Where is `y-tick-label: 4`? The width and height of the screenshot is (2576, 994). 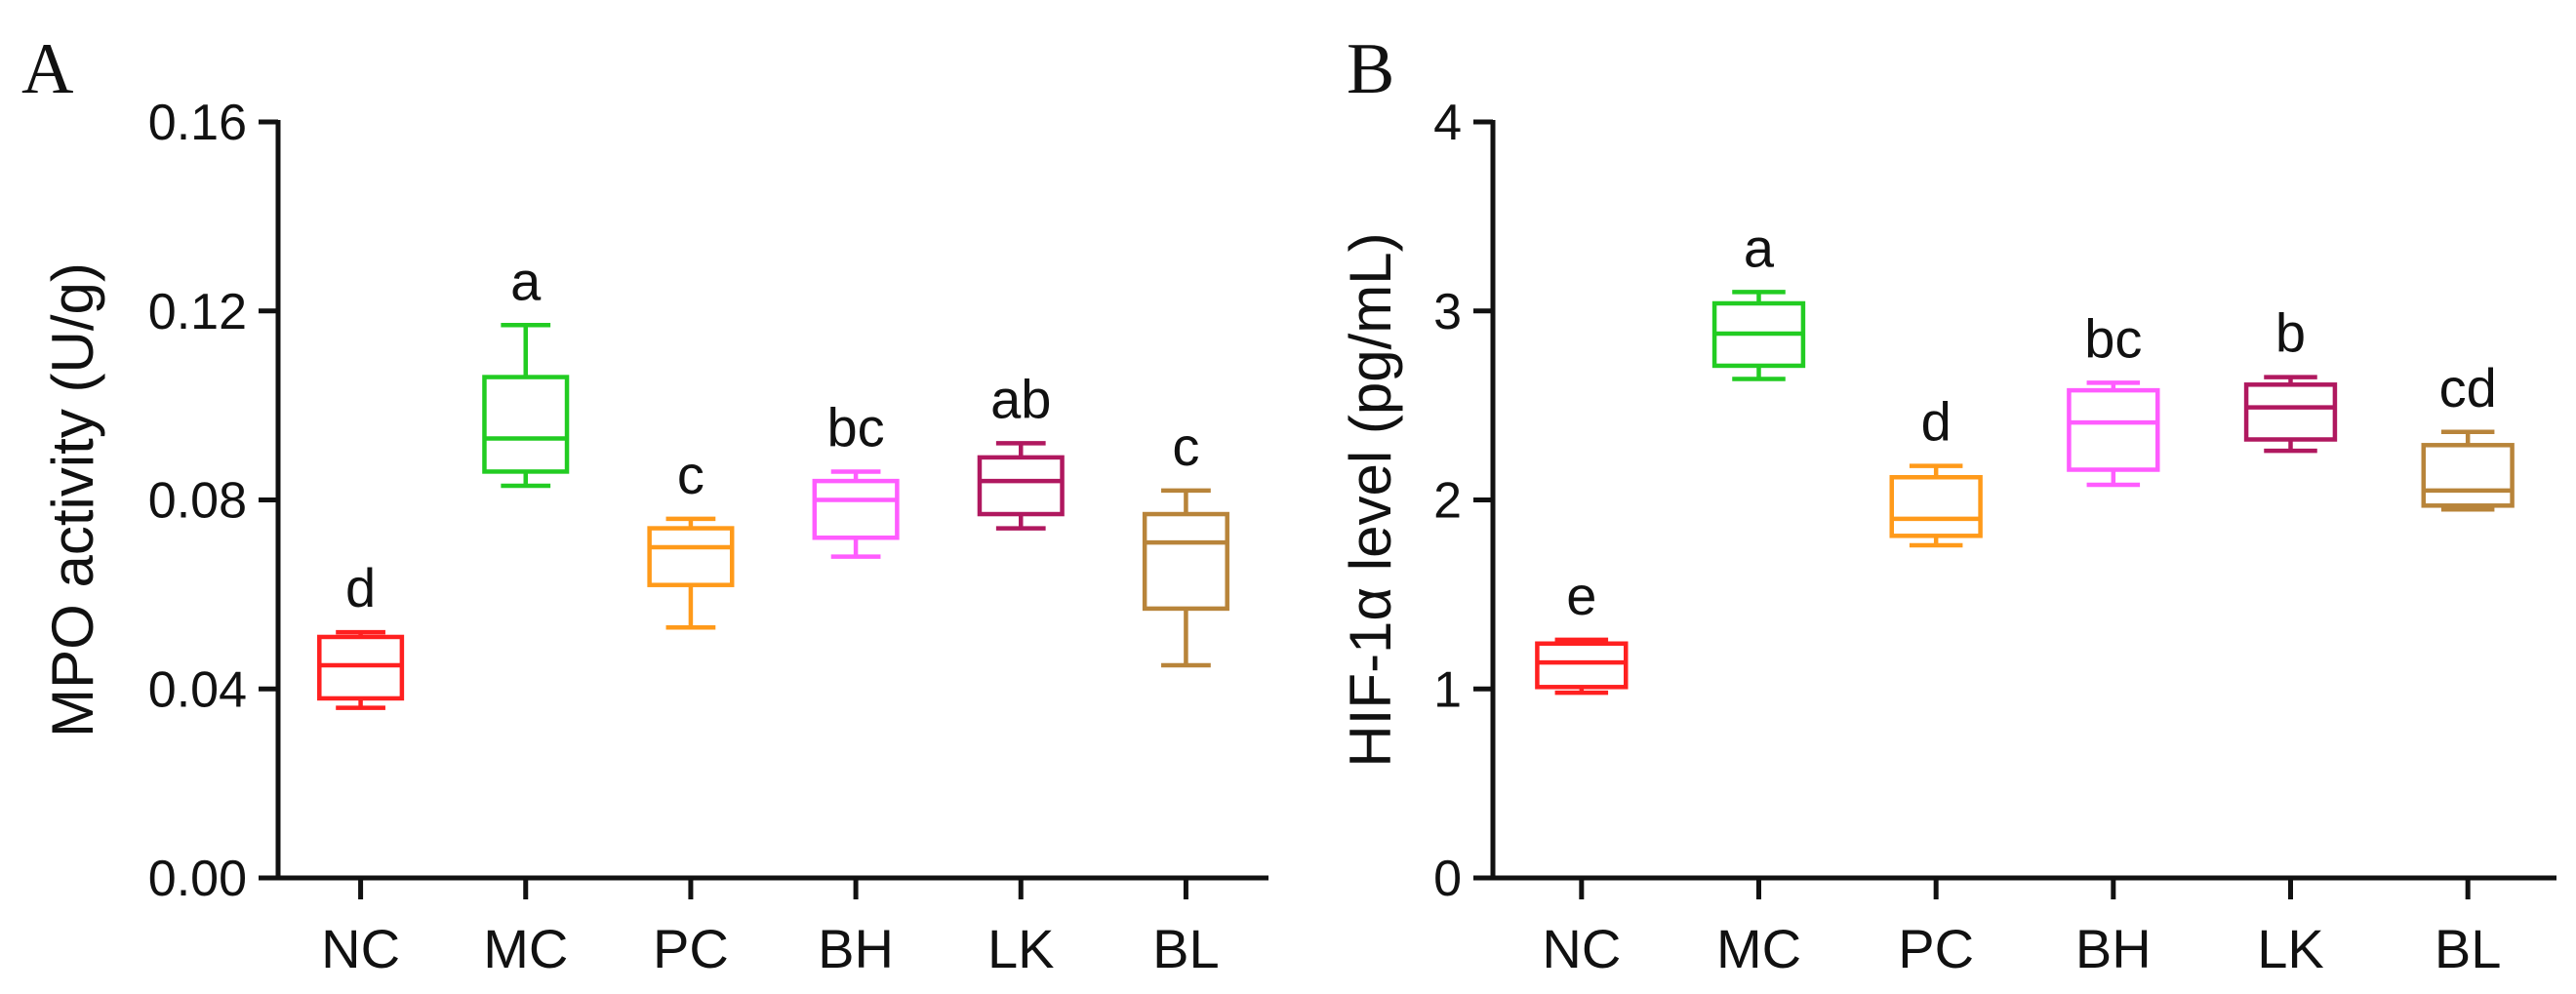 y-tick-label: 4 is located at coordinates (1447, 123).